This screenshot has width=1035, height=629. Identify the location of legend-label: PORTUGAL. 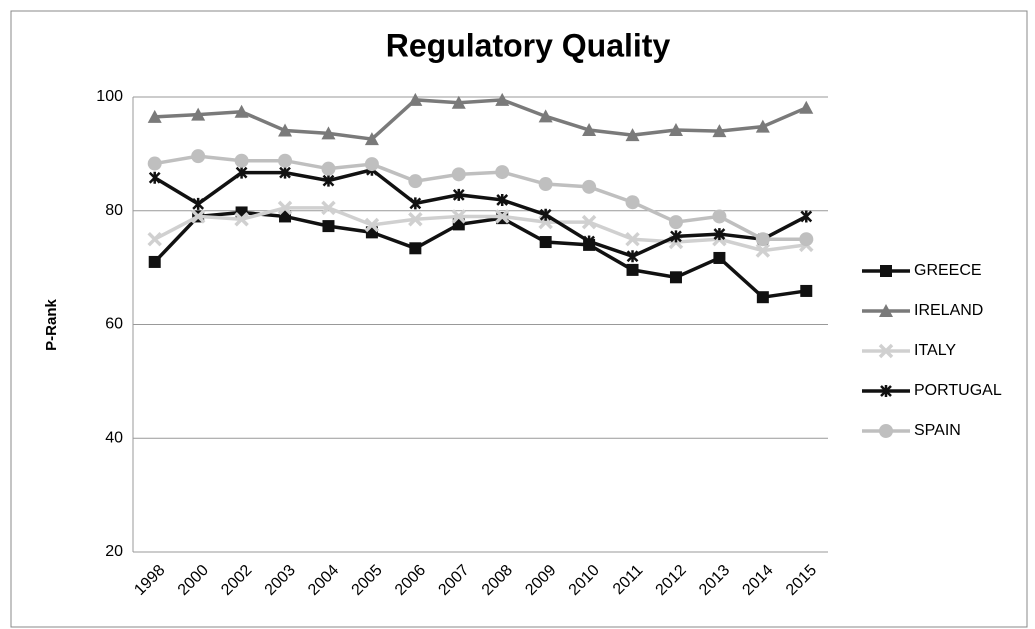
(958, 390).